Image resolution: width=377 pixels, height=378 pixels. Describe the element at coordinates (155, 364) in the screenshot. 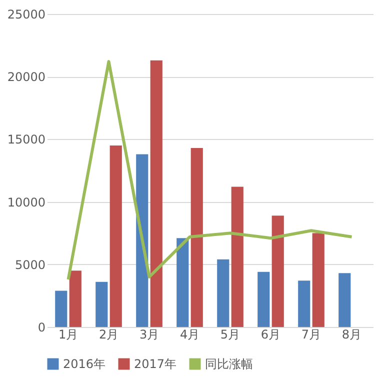

I see `legend-label: 2017年` at that location.